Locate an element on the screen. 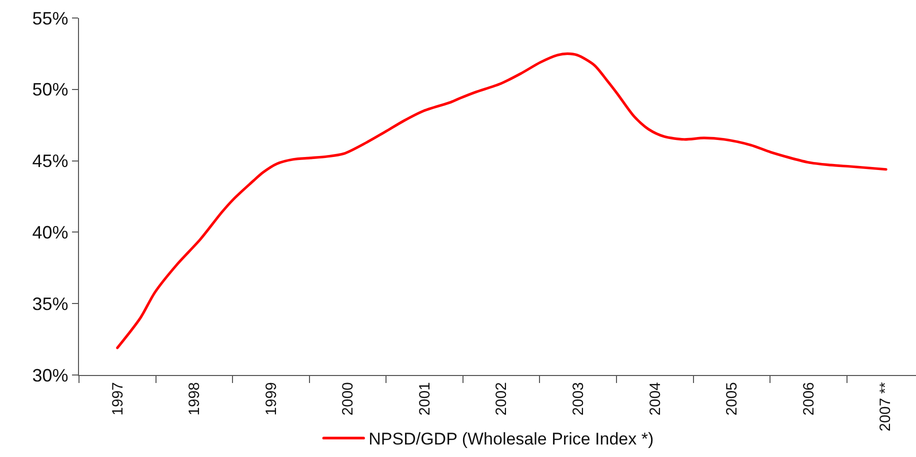 This screenshot has width=916, height=457. x-tick-label: 2000 is located at coordinates (348, 399).